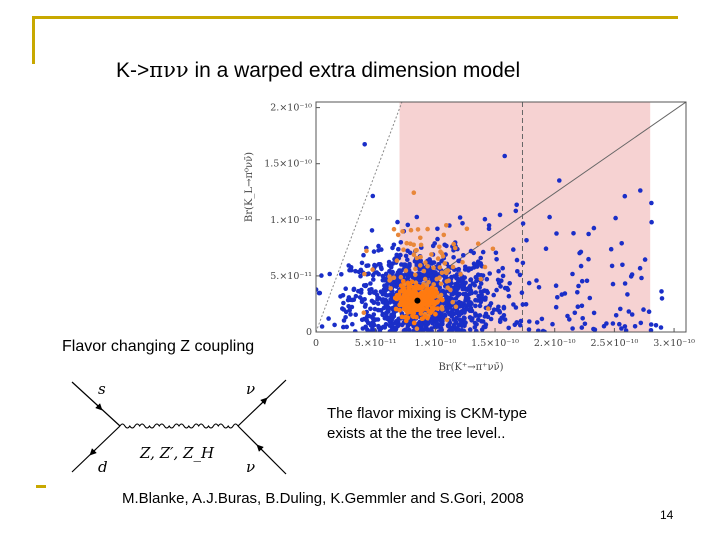  What do you see at coordinates (41, 486) in the screenshot?
I see `decorative-bottom-mark` at bounding box center [41, 486].